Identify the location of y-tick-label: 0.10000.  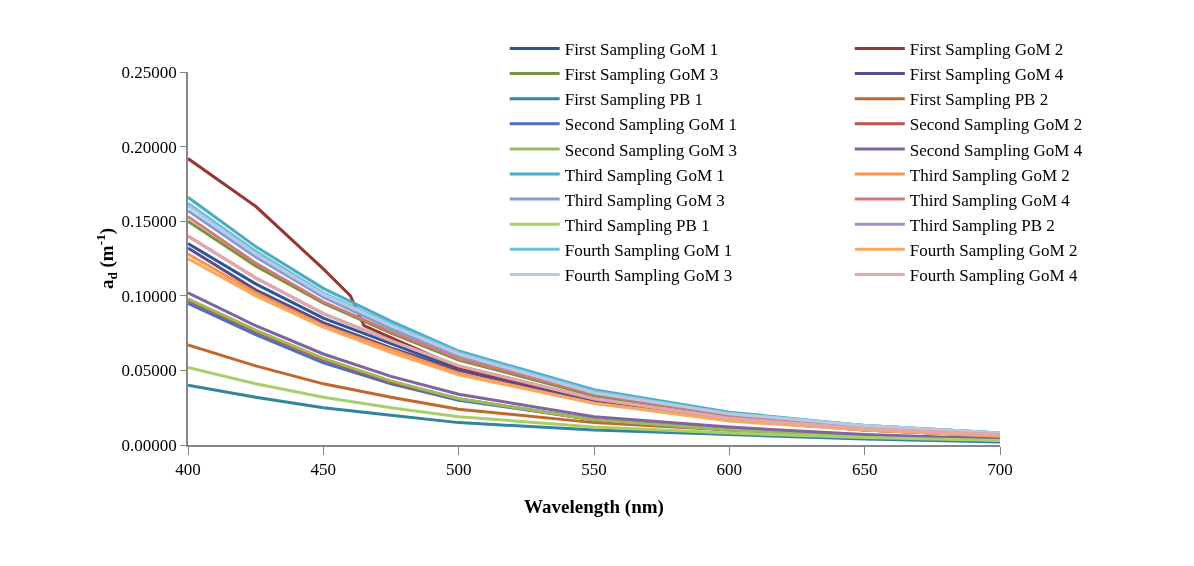
(149, 296).